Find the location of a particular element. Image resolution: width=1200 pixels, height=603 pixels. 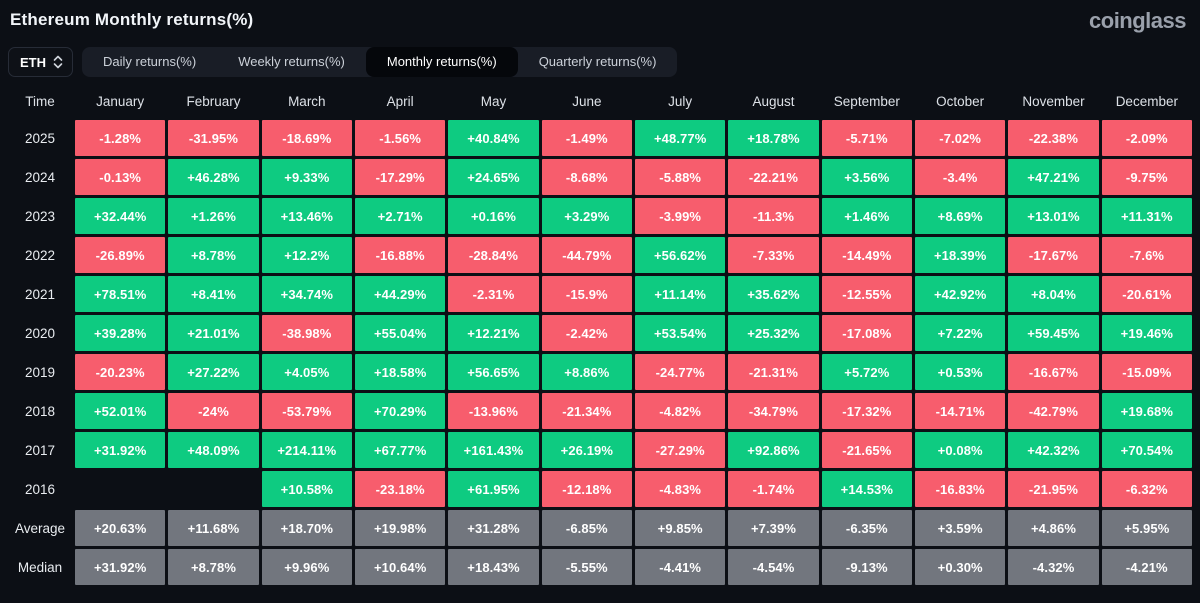

return-cell: +56.62% is located at coordinates (680, 255).